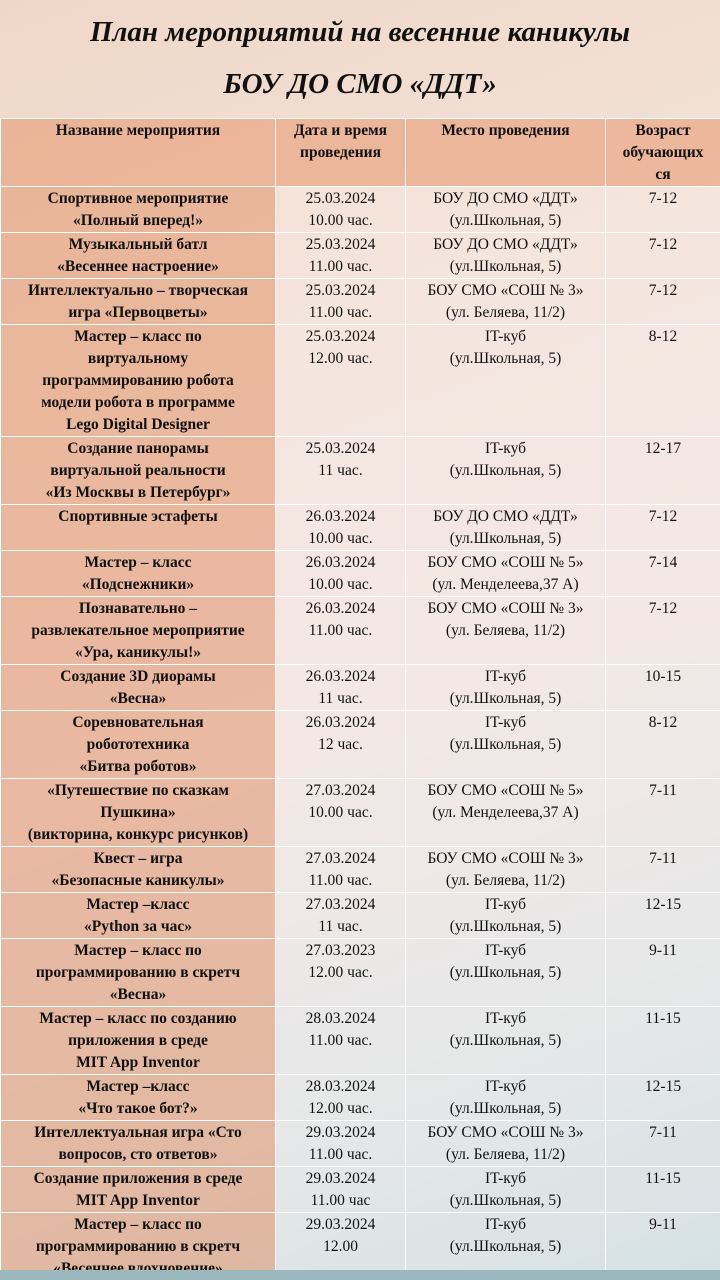  What do you see at coordinates (360, 84) in the screenshot?
I see `subtitle: БОУ ДО СМО «ДДТ»` at bounding box center [360, 84].